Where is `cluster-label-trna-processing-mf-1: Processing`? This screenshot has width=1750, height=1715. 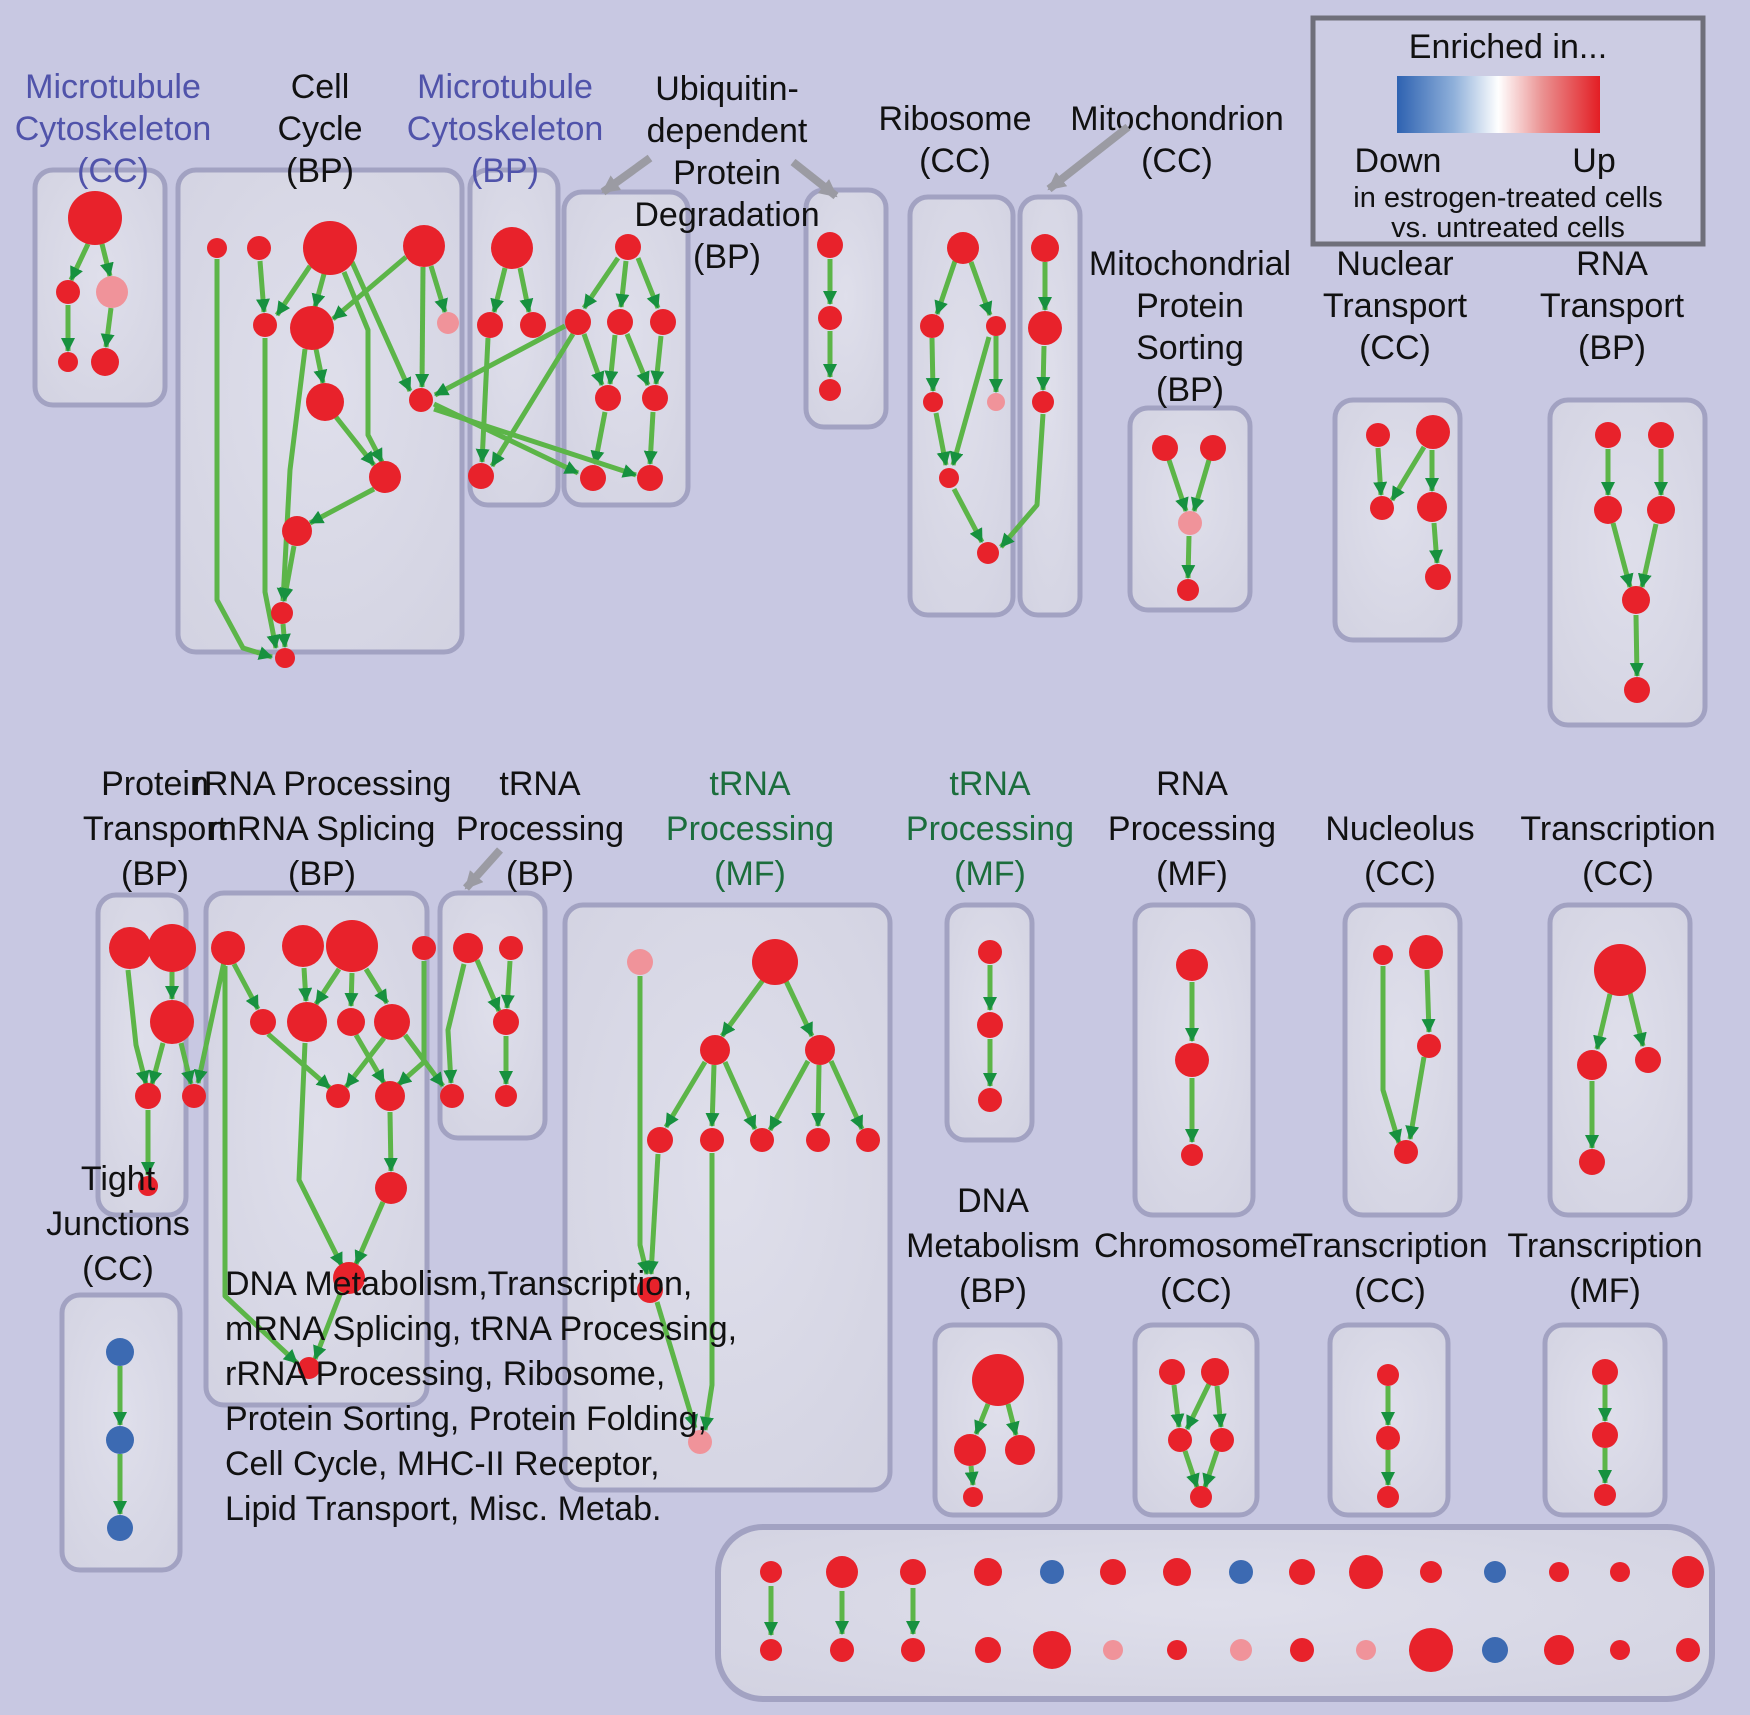
cluster-label-trna-processing-mf-1: Processing is located at coordinates (750, 829).